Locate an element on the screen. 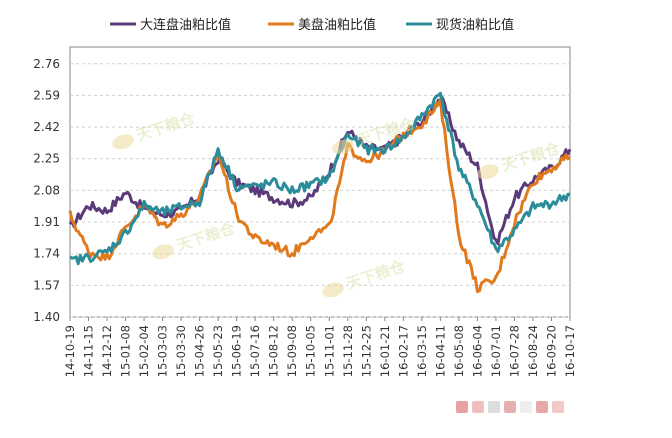 Image resolution: width=672 pixels, height=438 pixels. x-tick-label: 16-05-08 is located at coordinates (459, 351).